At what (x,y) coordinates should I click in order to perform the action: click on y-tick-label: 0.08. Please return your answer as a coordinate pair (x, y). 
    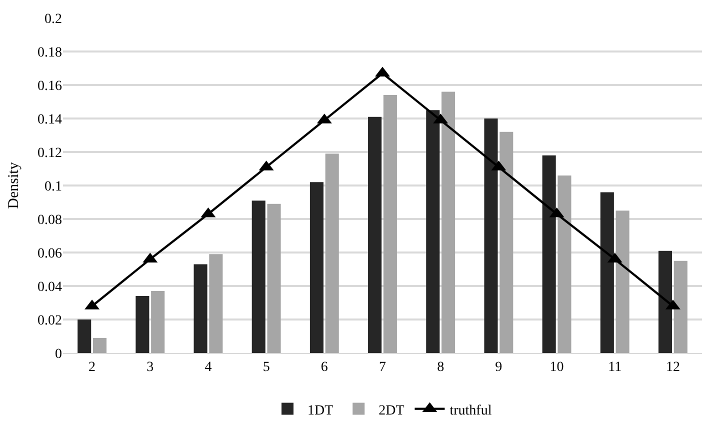
    Looking at the image, I should click on (50, 220).